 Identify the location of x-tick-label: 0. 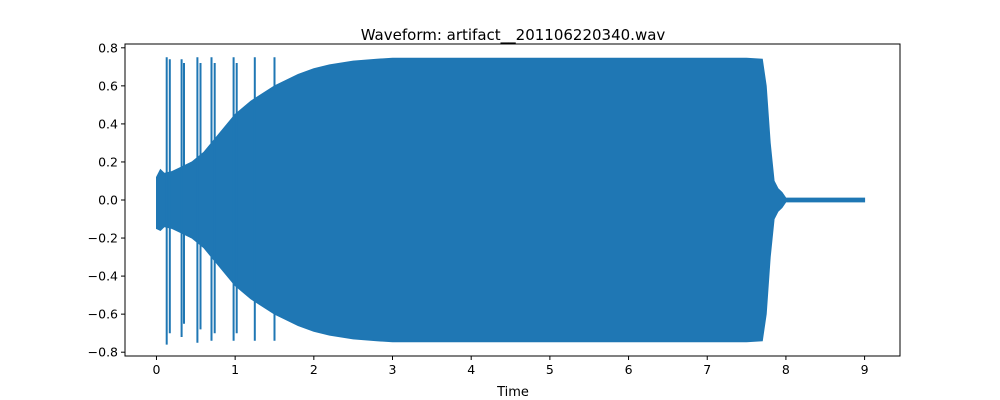
(156, 369).